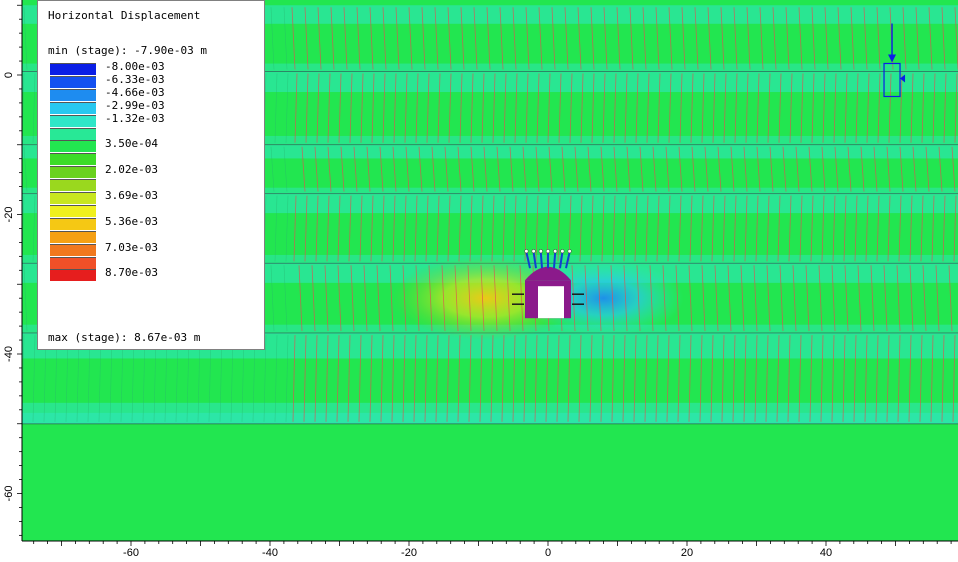 This screenshot has height=562, width=958. What do you see at coordinates (548, 273) in the screenshot?
I see `tunnel-crown` at bounding box center [548, 273].